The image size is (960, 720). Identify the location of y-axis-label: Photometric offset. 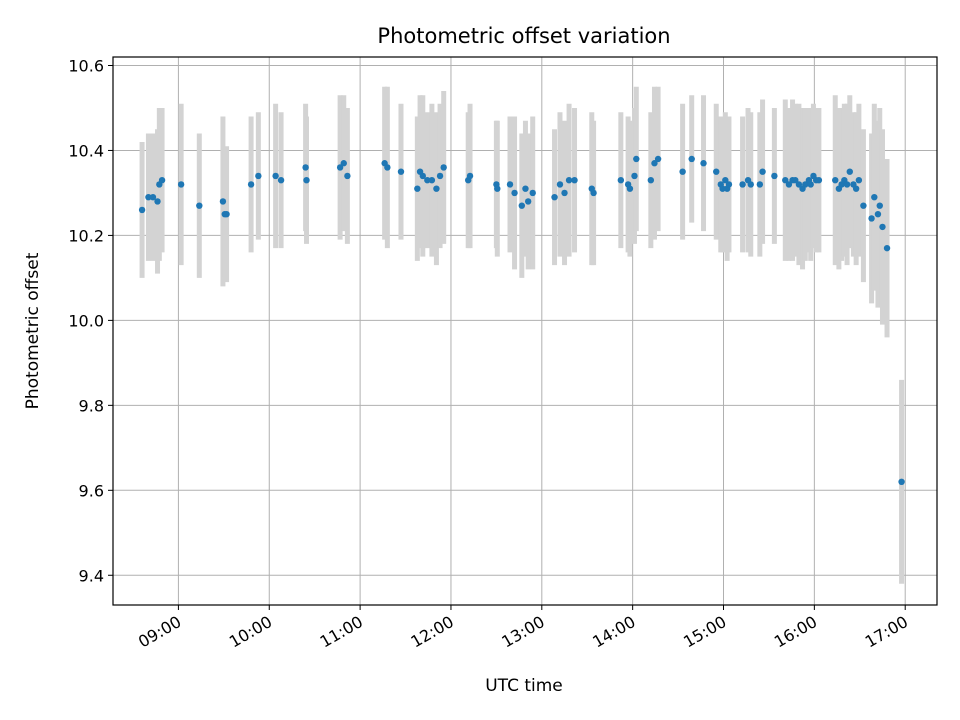
(33, 330).